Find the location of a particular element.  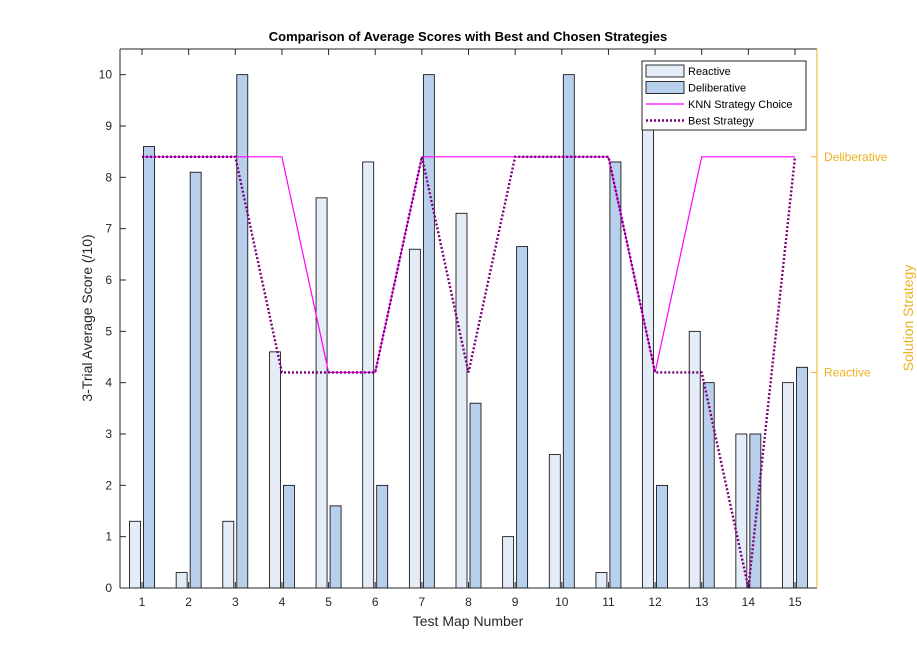

x-tick-label: 5 is located at coordinates (328, 602).